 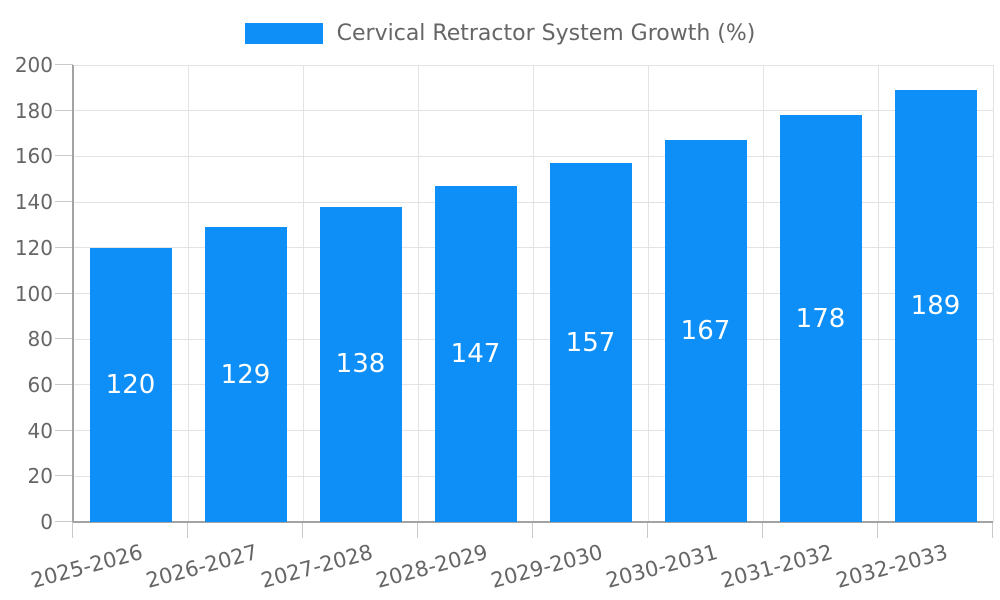 I want to click on y-axis-label: 160, so click(x=33, y=156).